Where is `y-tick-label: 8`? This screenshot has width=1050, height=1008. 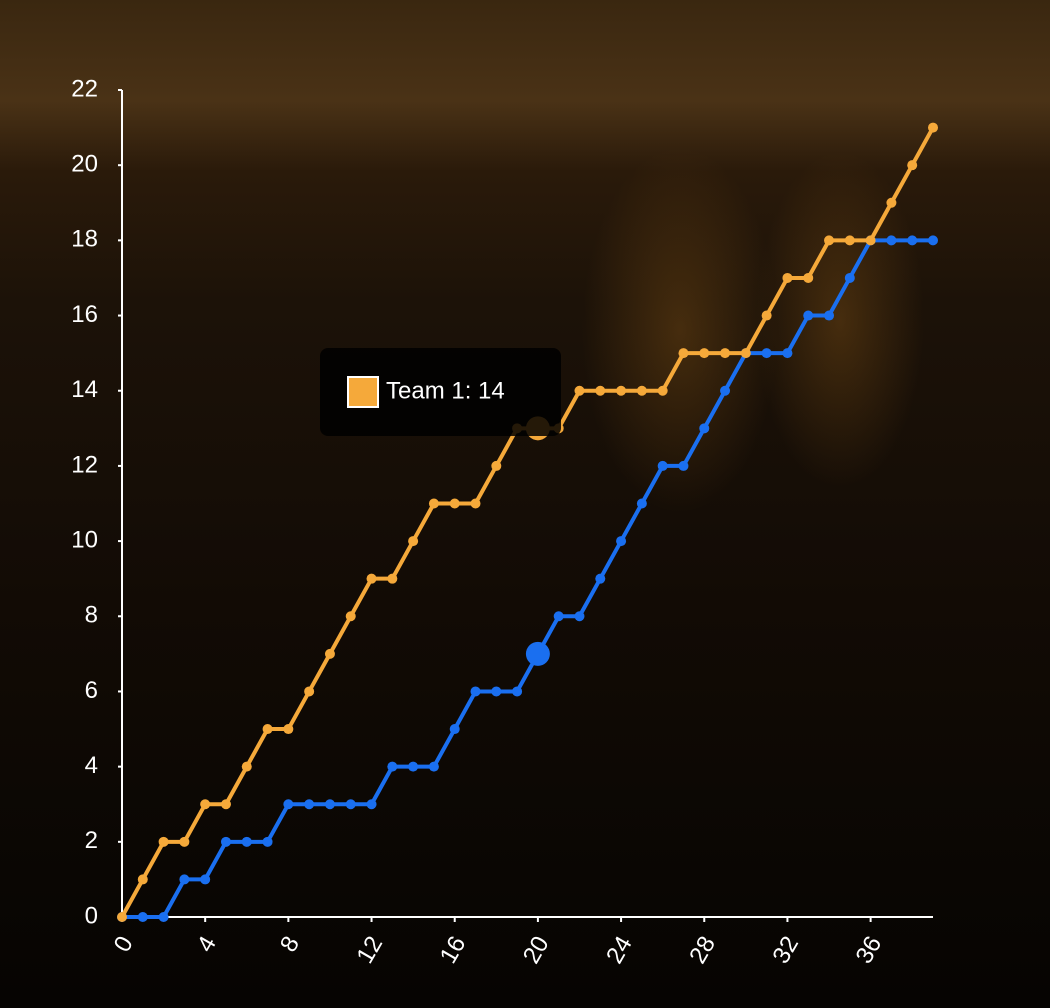 y-tick-label: 8 is located at coordinates (91, 615).